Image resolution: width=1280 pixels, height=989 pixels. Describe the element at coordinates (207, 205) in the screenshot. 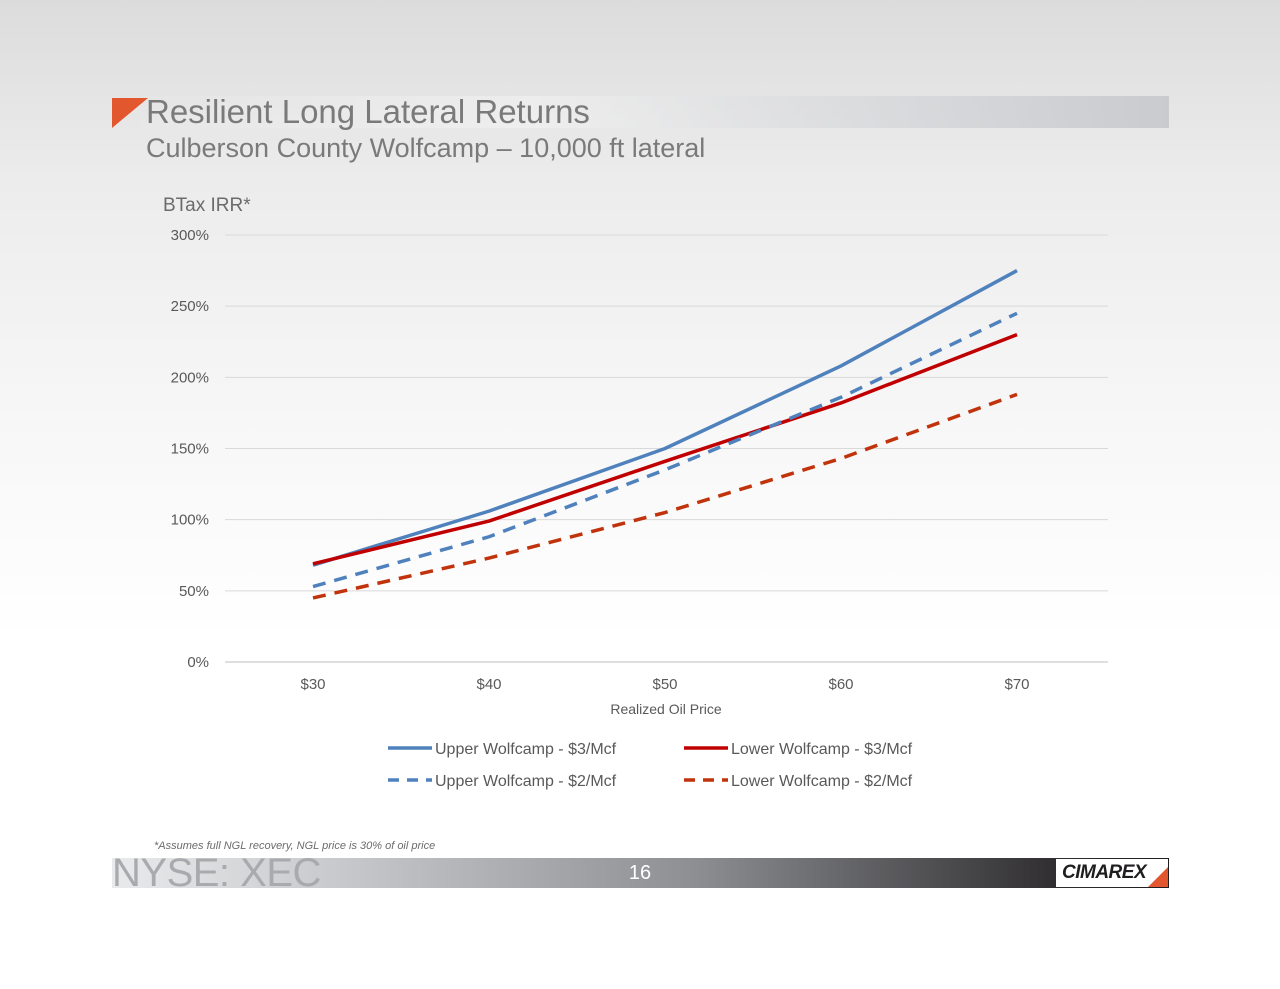

I see `y-axis-label: BTax IRR*` at that location.